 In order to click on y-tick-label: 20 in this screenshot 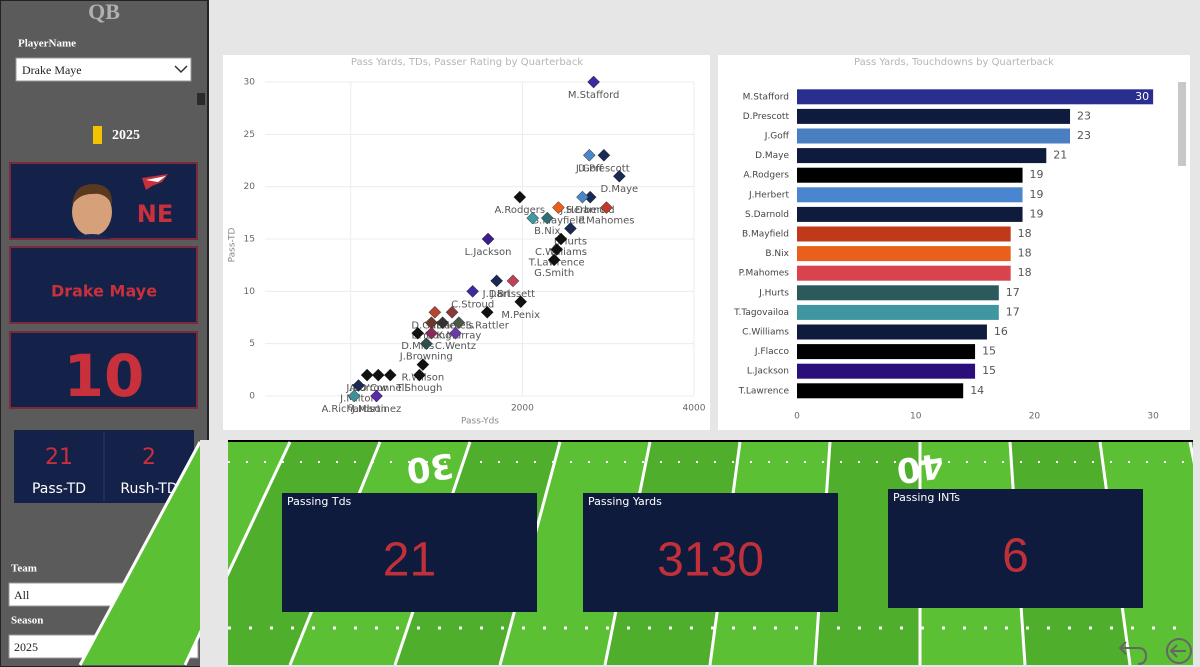, I will do `click(250, 187)`.